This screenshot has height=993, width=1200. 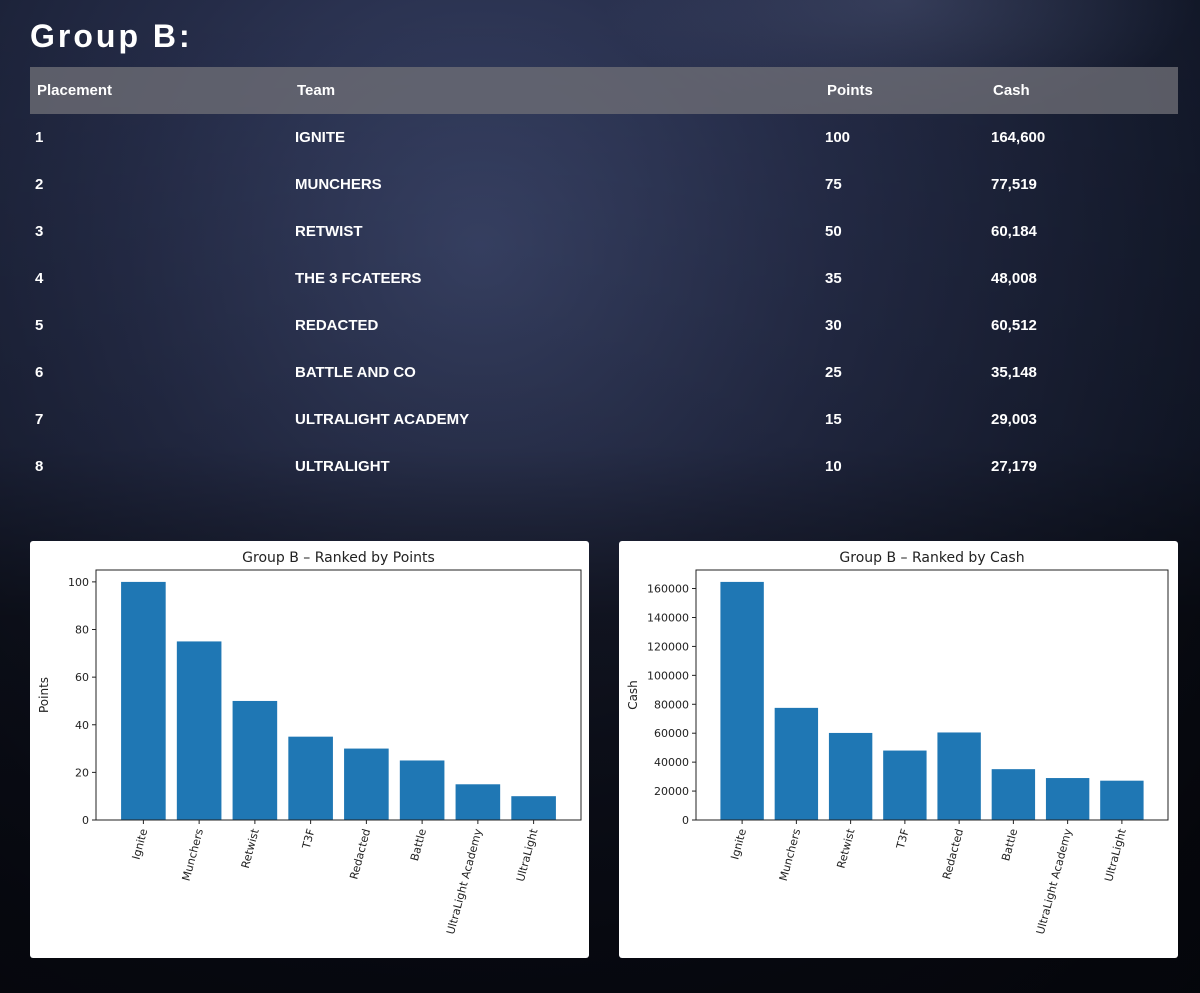 What do you see at coordinates (604, 419) in the screenshot?
I see `table-row: 7 ULTRALIGHT ACADEMY 15 29,003` at bounding box center [604, 419].